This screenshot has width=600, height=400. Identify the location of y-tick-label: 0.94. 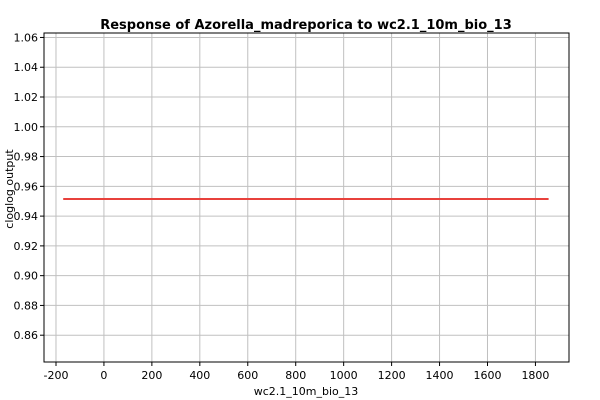
(26, 216).